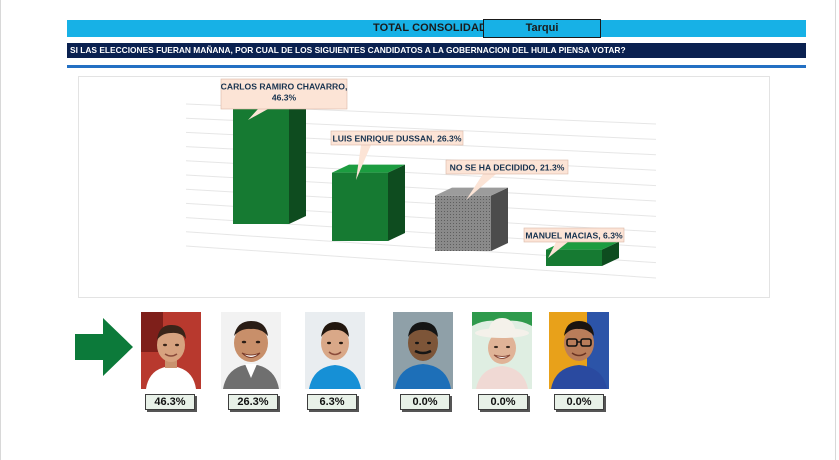 This screenshot has width=839, height=460. Describe the element at coordinates (104, 347) in the screenshot. I see `right-arrow-icon` at that location.